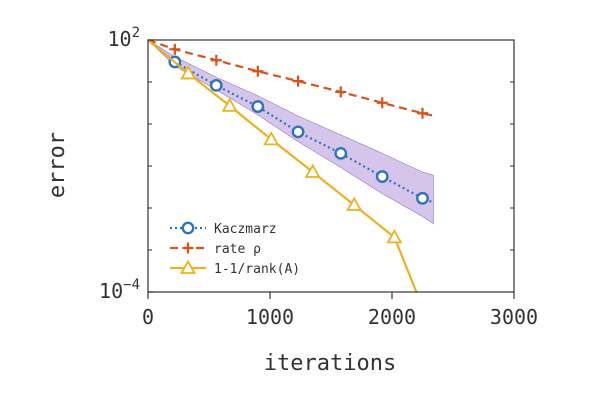 This screenshot has height=404, width=598. Describe the element at coordinates (123, 38) in the screenshot. I see `y-tick-label-1: 10²` at that location.